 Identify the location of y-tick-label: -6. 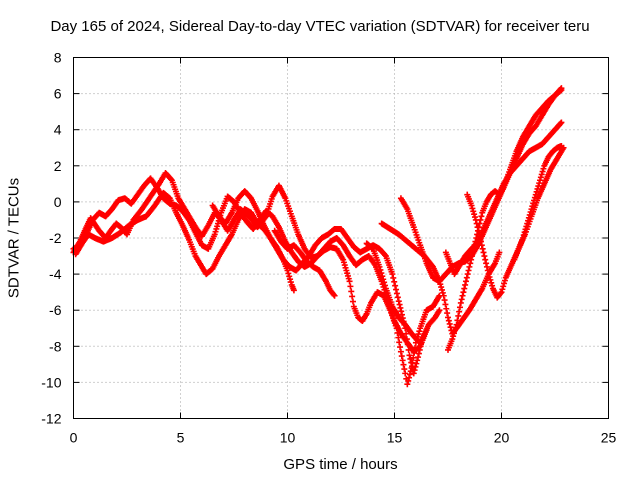
(55, 310).